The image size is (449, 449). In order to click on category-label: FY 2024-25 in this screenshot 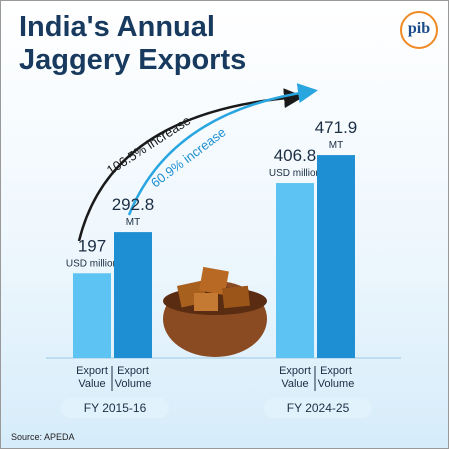, I will do `click(318, 408)`.